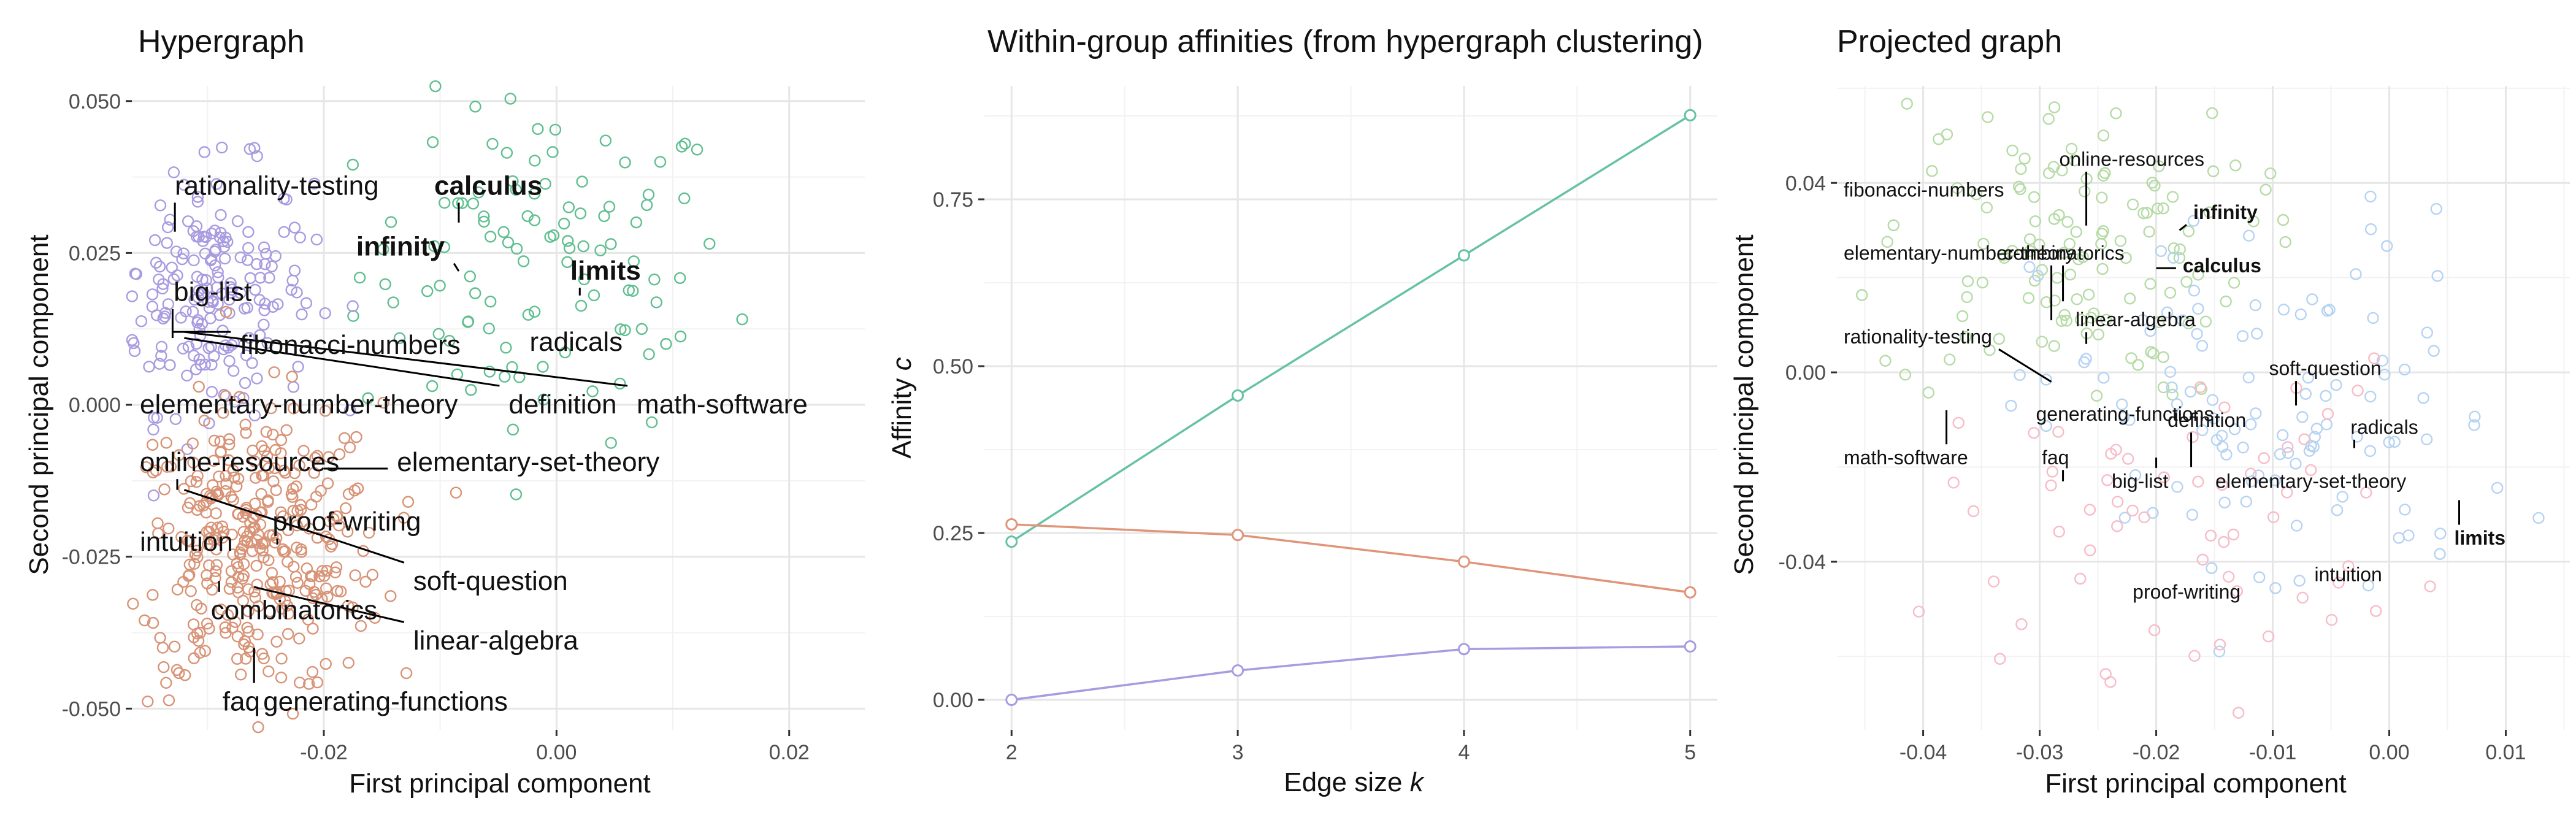 This screenshot has height=828, width=2576. I want to click on node-label: online-resources, so click(2131, 159).